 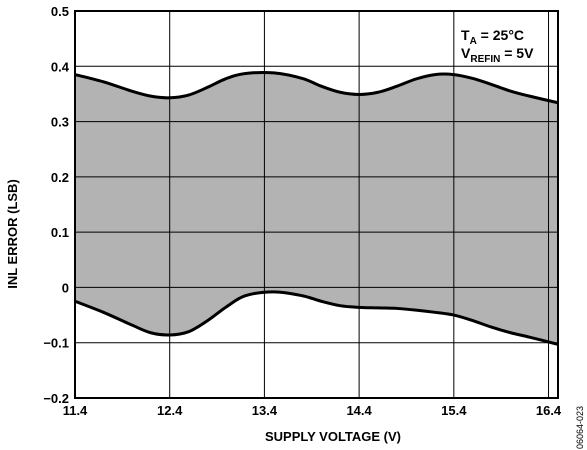 What do you see at coordinates (580, 427) in the screenshot?
I see `figure-code: 06064-023` at bounding box center [580, 427].